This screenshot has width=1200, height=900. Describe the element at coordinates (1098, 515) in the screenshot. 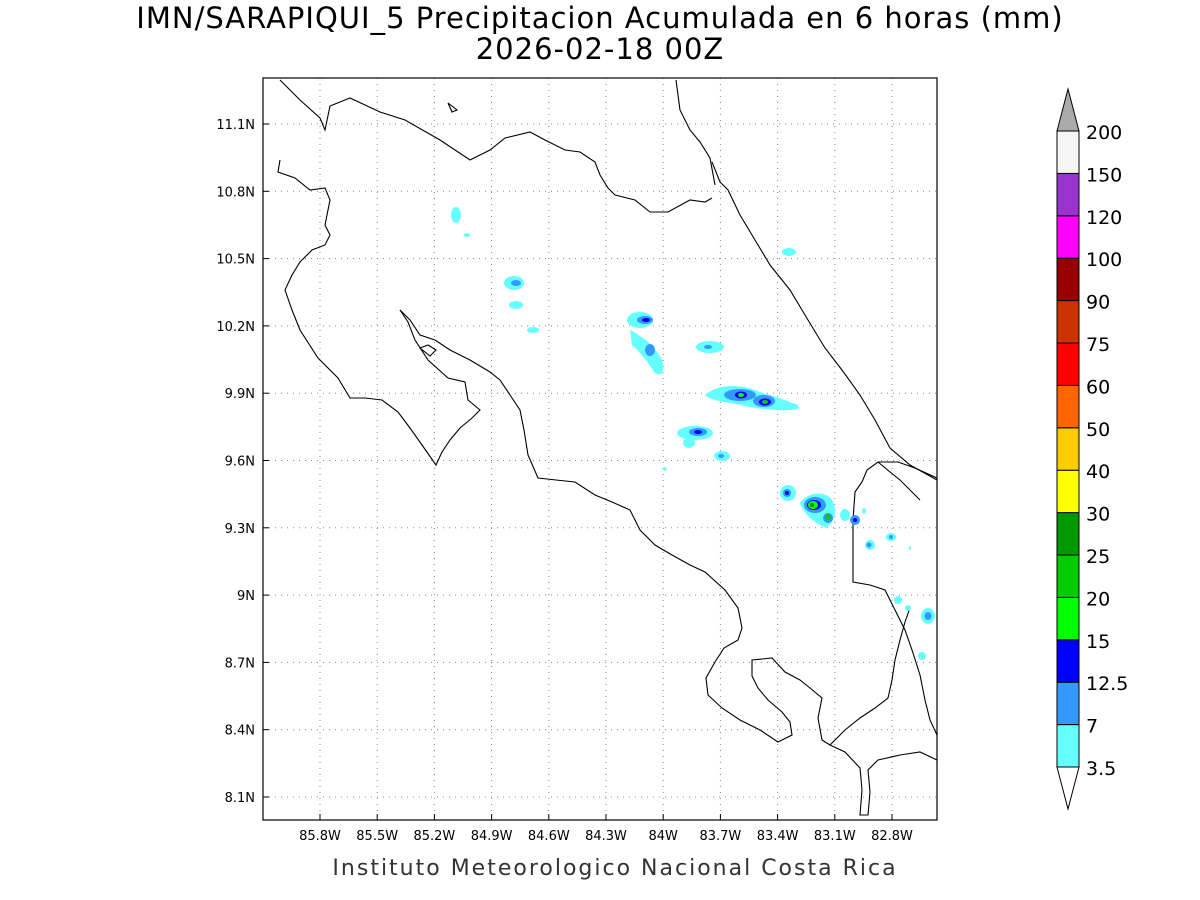

I see `colorbar-label: 30` at that location.